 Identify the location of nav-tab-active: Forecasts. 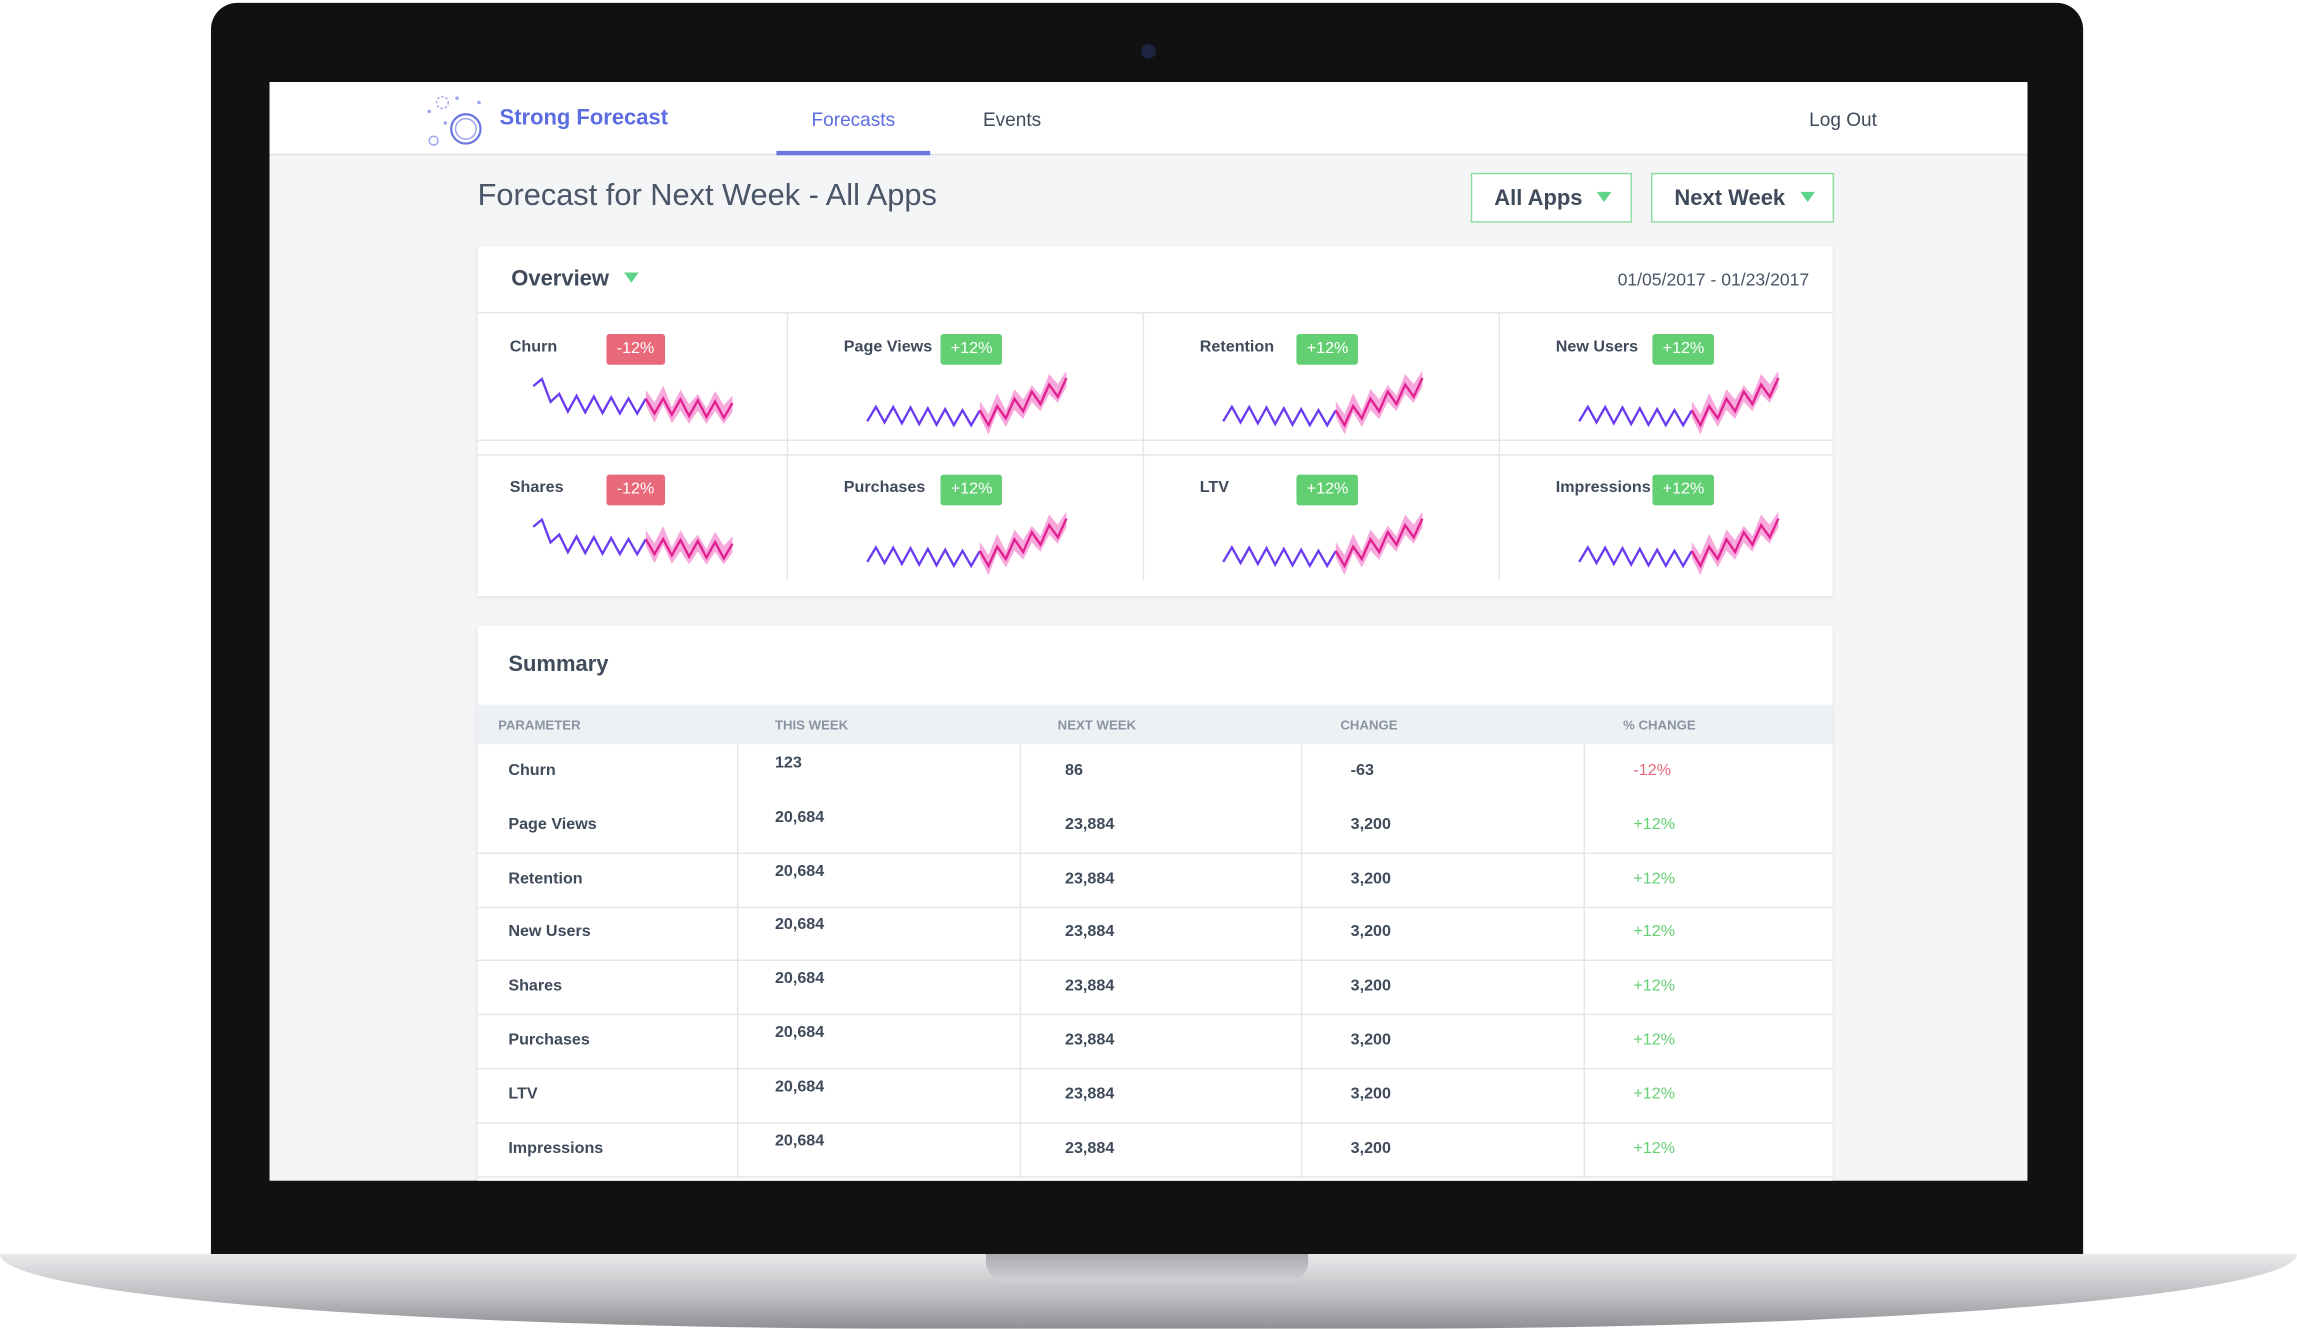
(853, 119).